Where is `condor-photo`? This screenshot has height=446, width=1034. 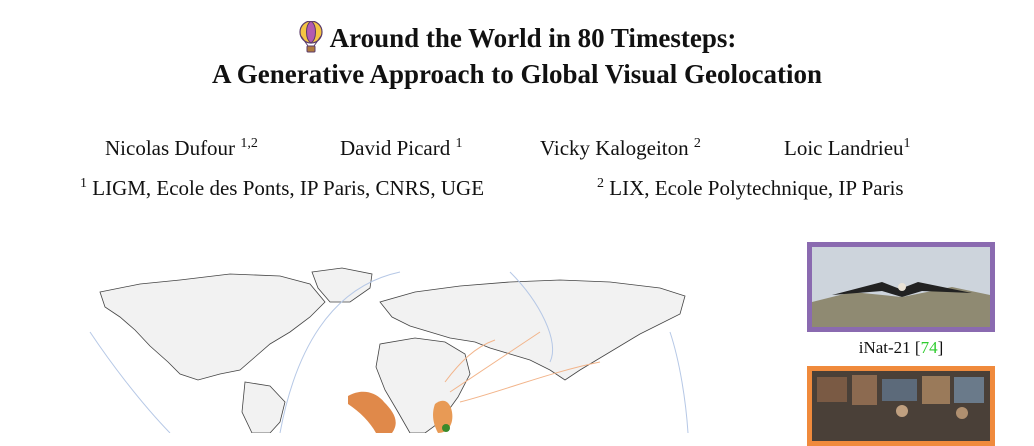
condor-photo is located at coordinates (901, 287).